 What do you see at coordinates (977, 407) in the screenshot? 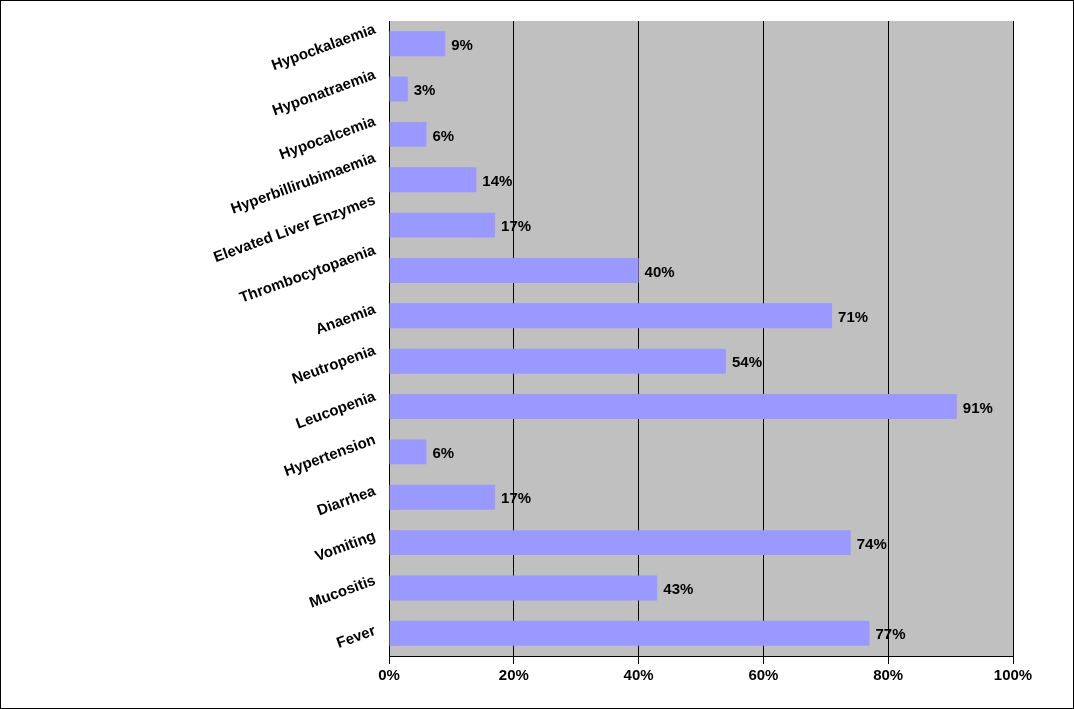
I see `data-label: 91%` at bounding box center [977, 407].